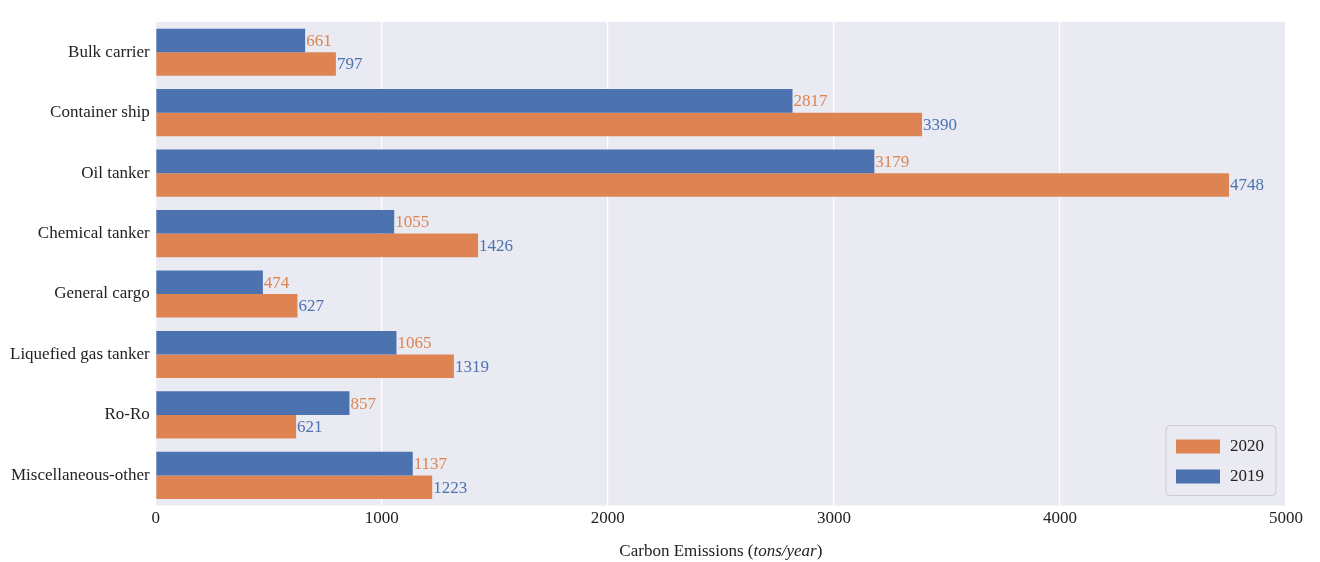 Image resolution: width=1320 pixels, height=562 pixels. I want to click on data-label: 1223, so click(450, 487).